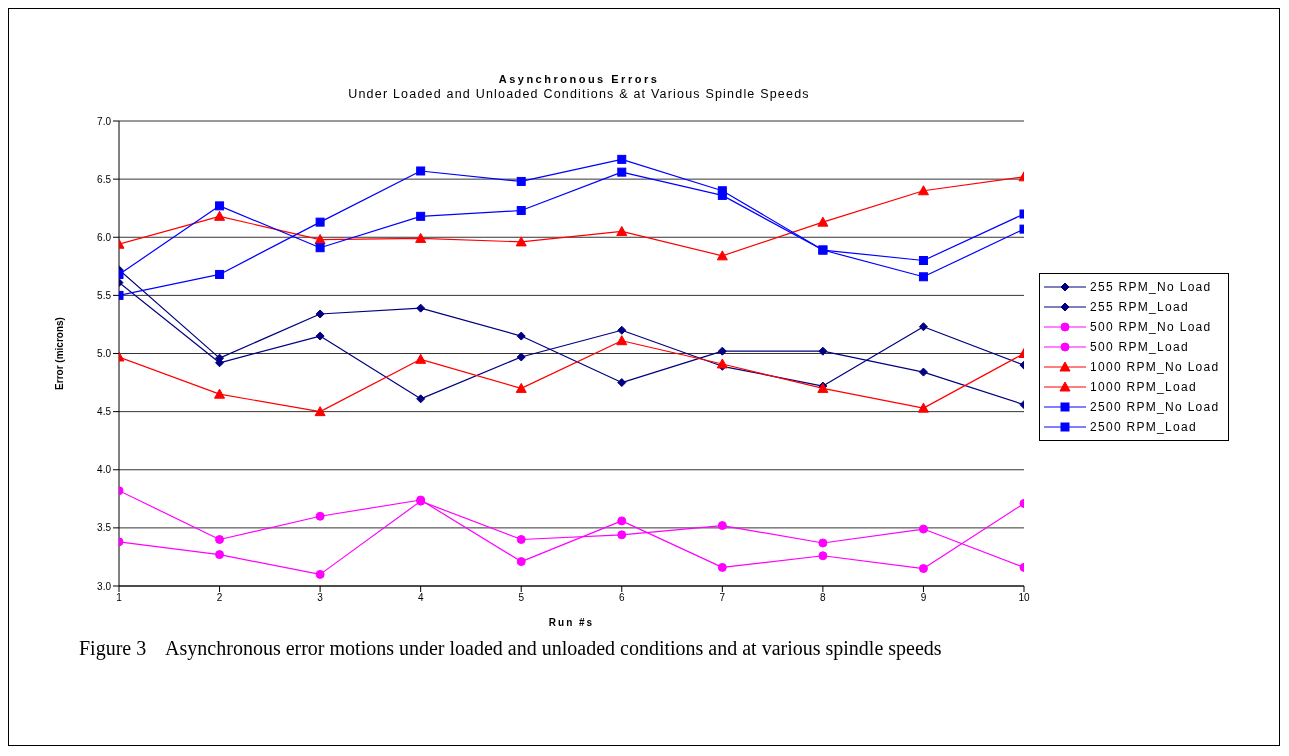  Describe the element at coordinates (622, 598) in the screenshot. I see `x-tick-label: 6` at that location.